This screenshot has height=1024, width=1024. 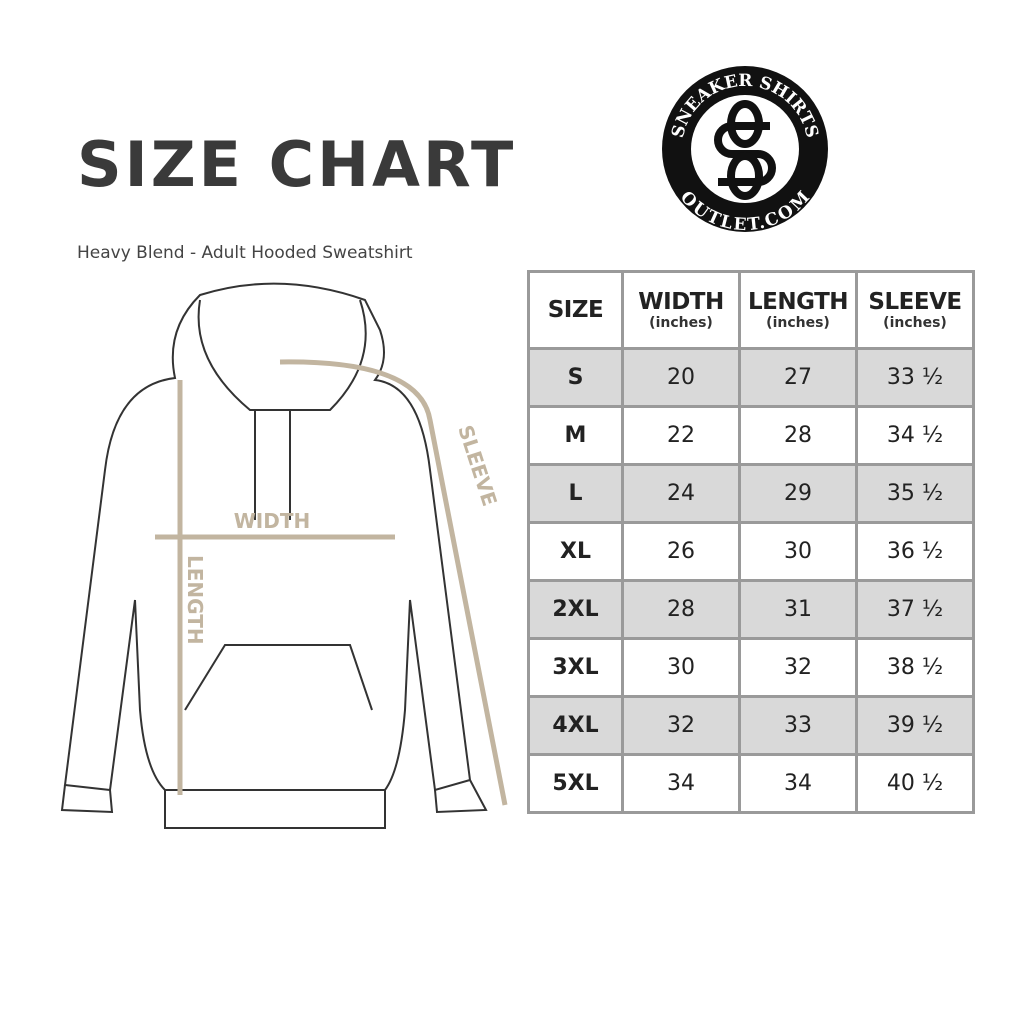 I want to click on width-cell: 28, so click(x=681, y=609).